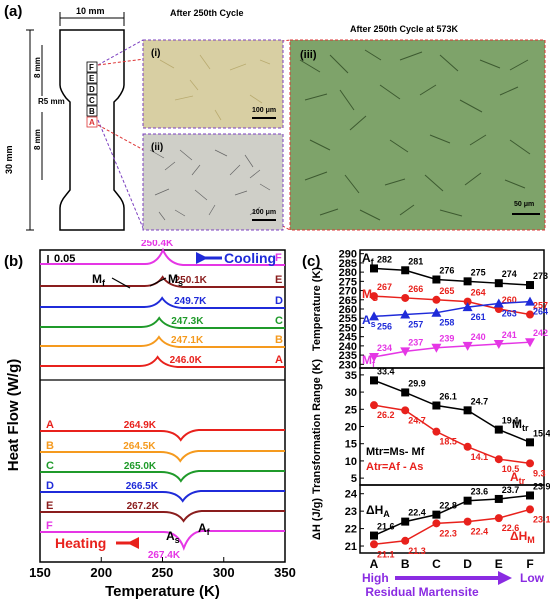 This screenshot has width=550, height=600. I want to click on data-label-atr: 26.2, so click(386, 415).